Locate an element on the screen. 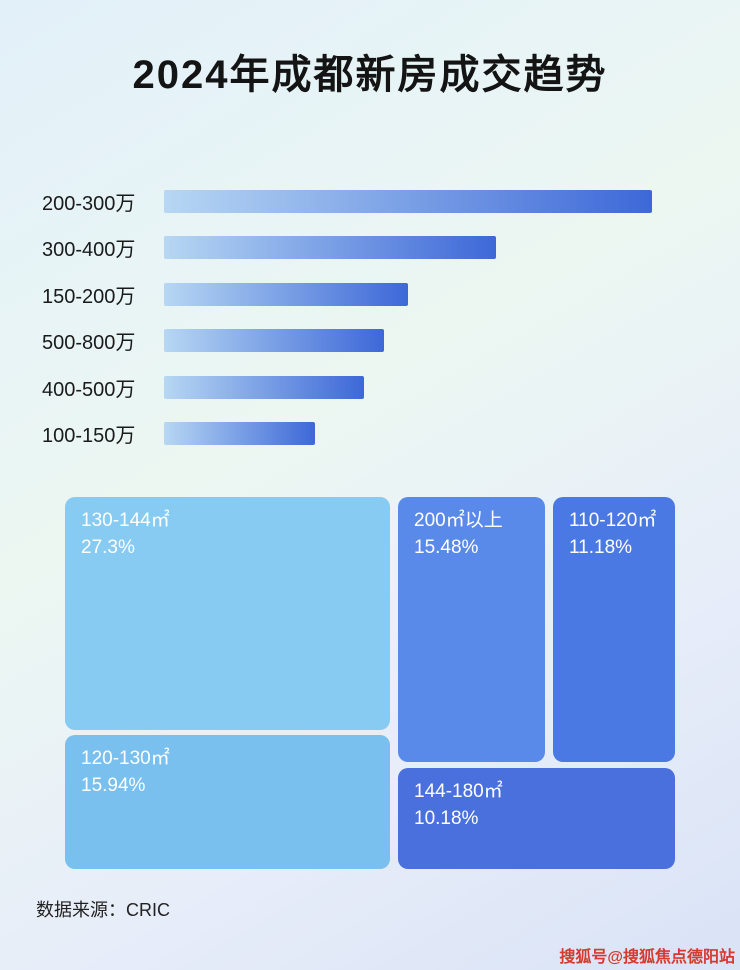 The image size is (740, 970). treemap-tile-label: 120-130㎡ is located at coordinates (125, 758).